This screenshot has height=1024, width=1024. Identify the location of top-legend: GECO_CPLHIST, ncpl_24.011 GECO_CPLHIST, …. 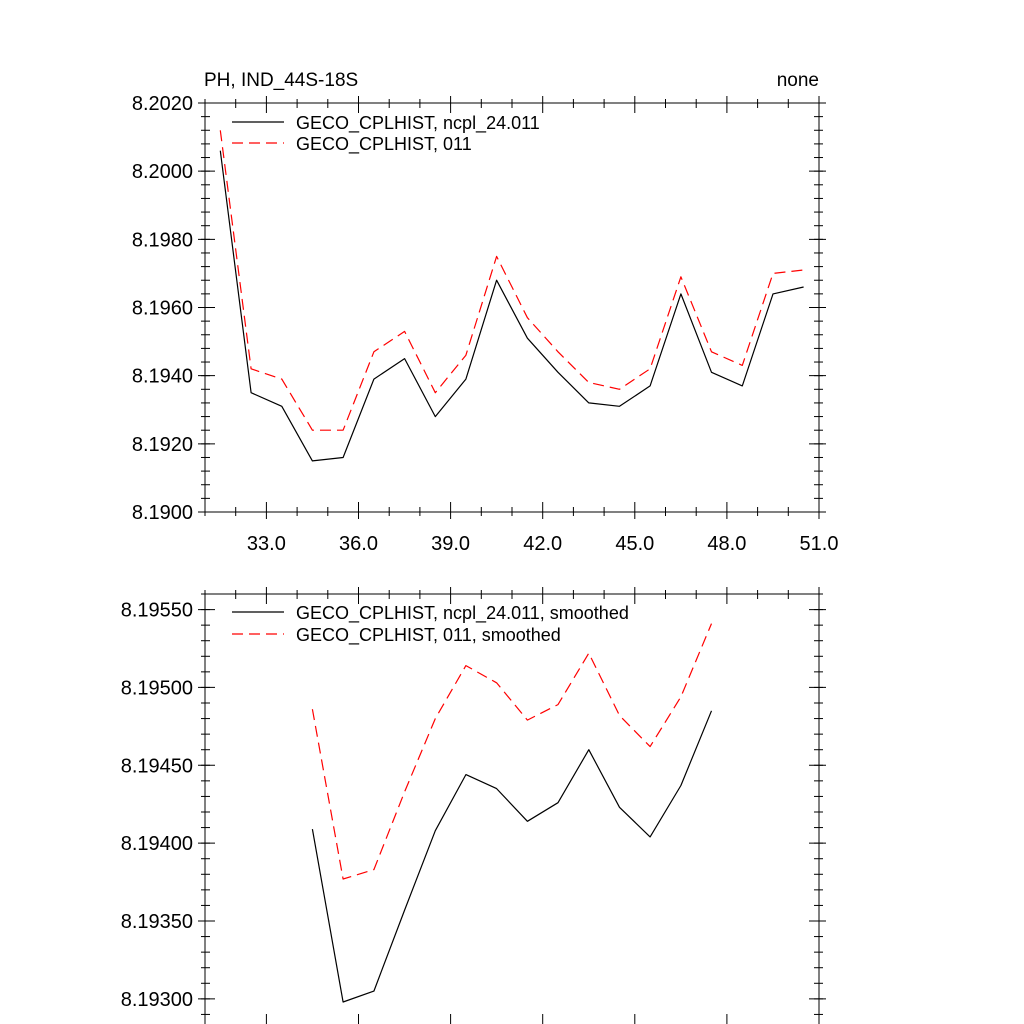
(386, 134).